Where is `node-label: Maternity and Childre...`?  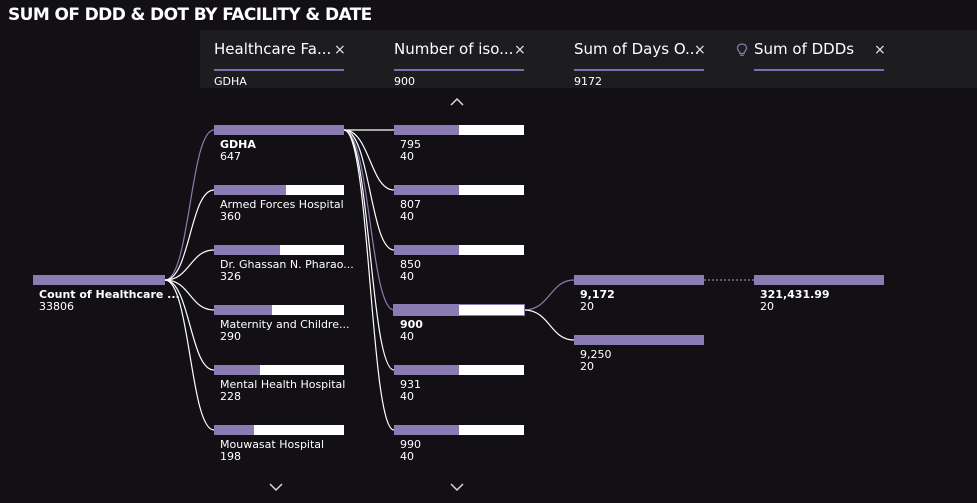 node-label: Maternity and Childre... is located at coordinates (285, 324).